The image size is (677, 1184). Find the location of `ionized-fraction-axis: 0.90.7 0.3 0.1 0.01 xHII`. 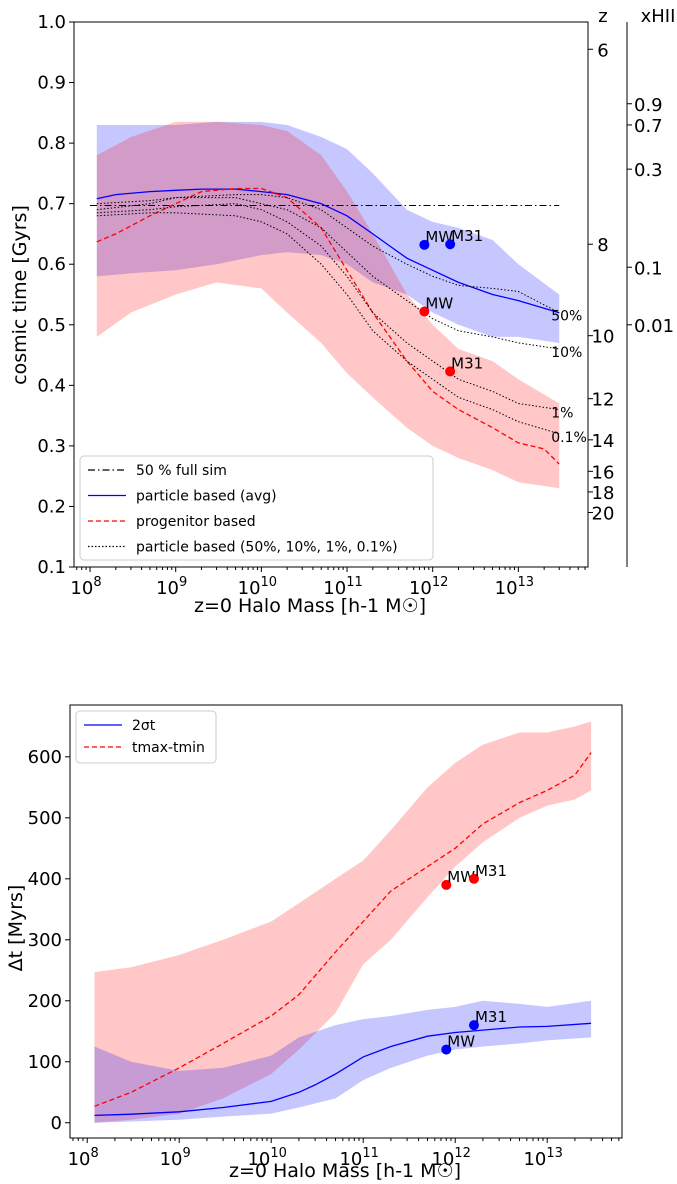

ionized-fraction-axis: 0.90.7 0.3 0.1 0.01 xHII is located at coordinates (651, 286).